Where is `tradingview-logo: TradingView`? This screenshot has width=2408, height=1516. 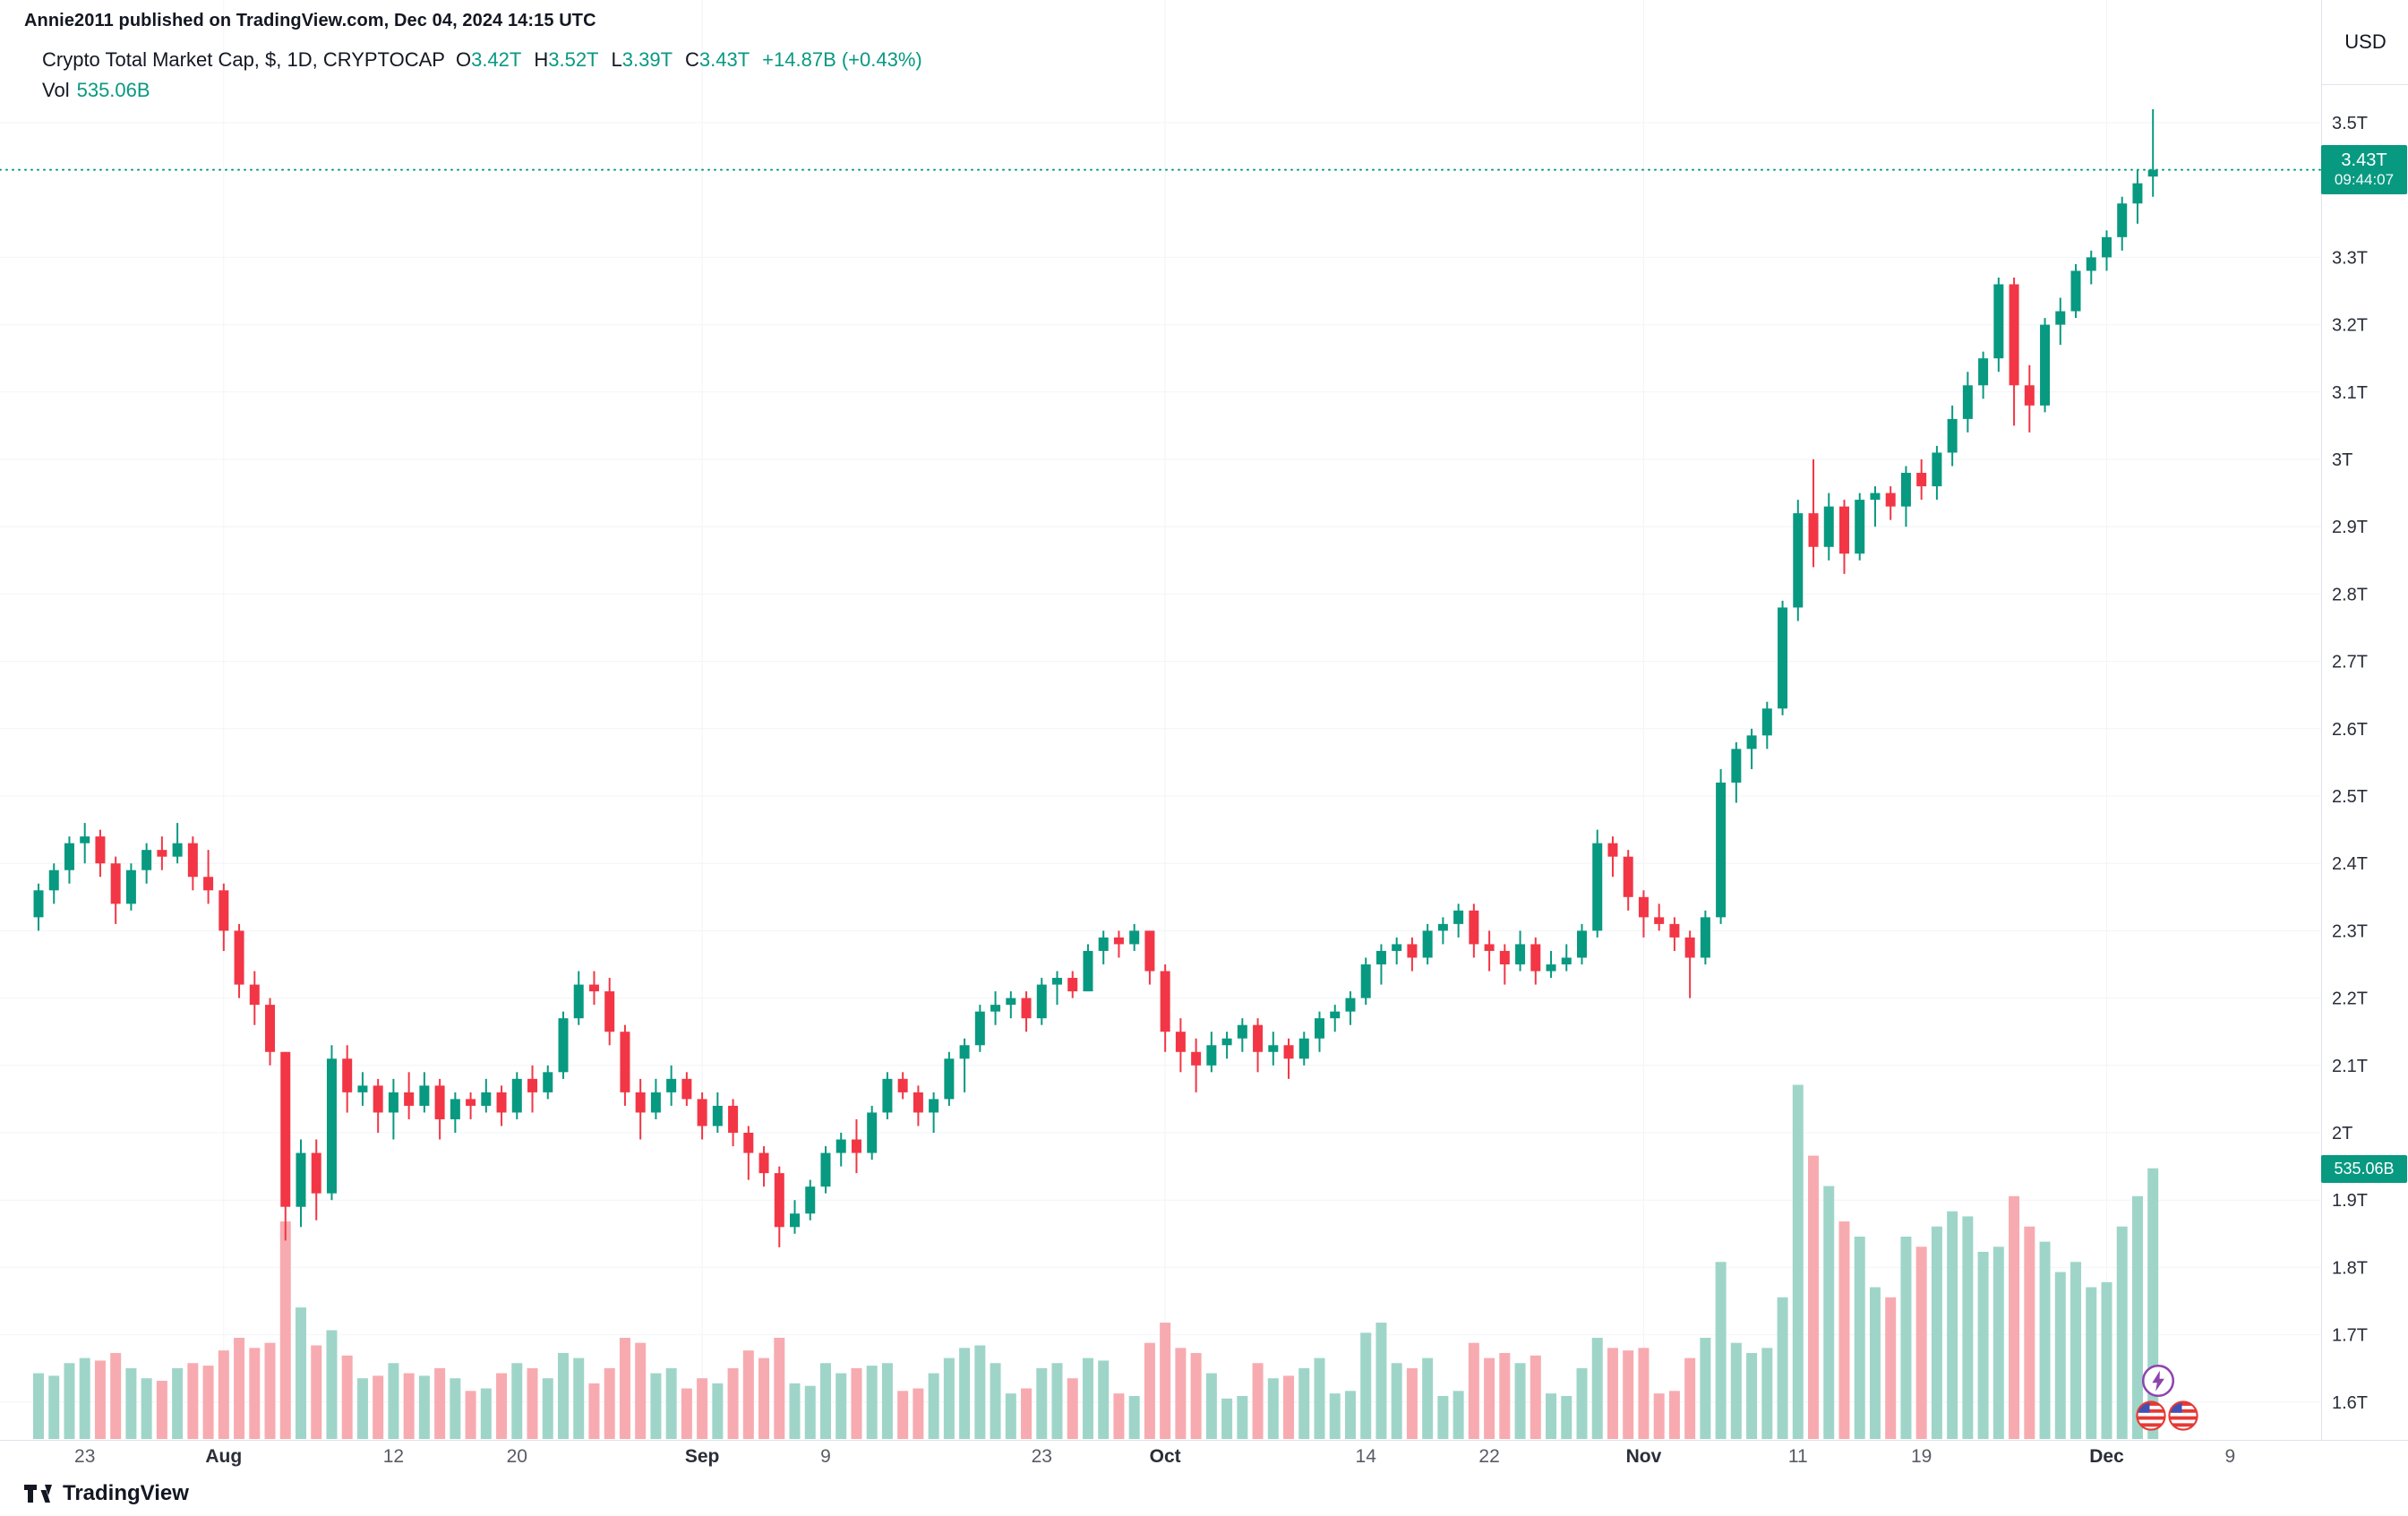
tradingview-logo: TradingView is located at coordinates (106, 1493).